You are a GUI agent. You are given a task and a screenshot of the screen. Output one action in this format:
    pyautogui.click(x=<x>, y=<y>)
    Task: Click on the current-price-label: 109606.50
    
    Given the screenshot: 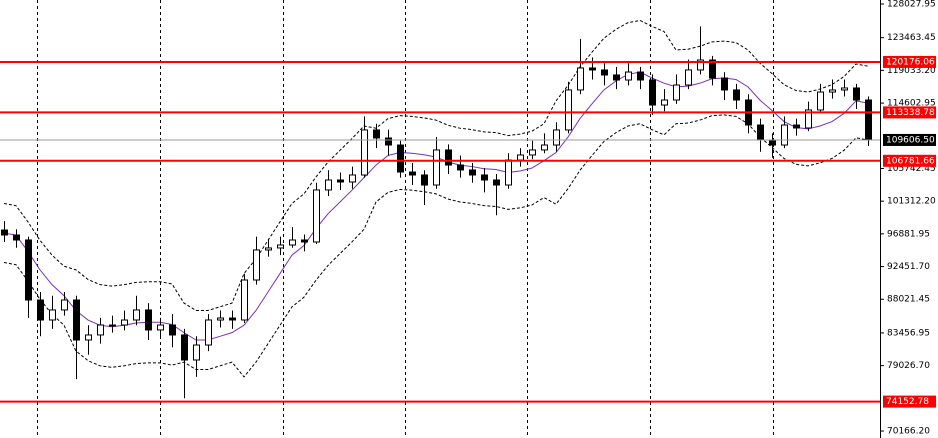 What is the action you would take?
    pyautogui.click(x=910, y=140)
    